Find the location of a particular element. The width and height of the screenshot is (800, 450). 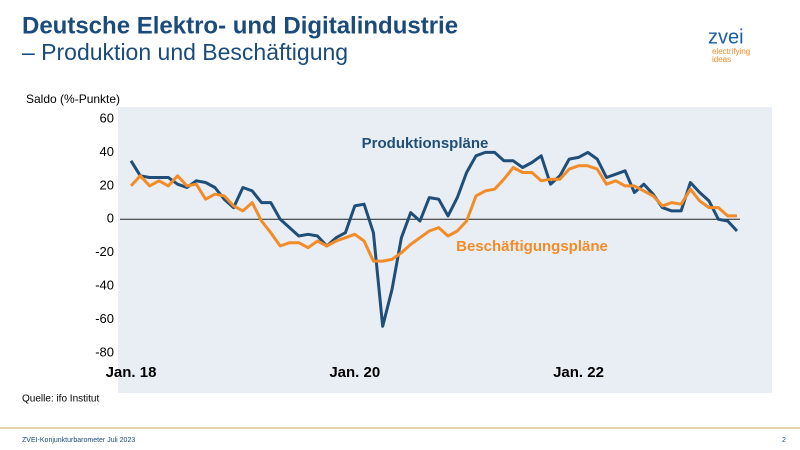

subtitle: – Produktion und Beschäftigung is located at coordinates (185, 52).